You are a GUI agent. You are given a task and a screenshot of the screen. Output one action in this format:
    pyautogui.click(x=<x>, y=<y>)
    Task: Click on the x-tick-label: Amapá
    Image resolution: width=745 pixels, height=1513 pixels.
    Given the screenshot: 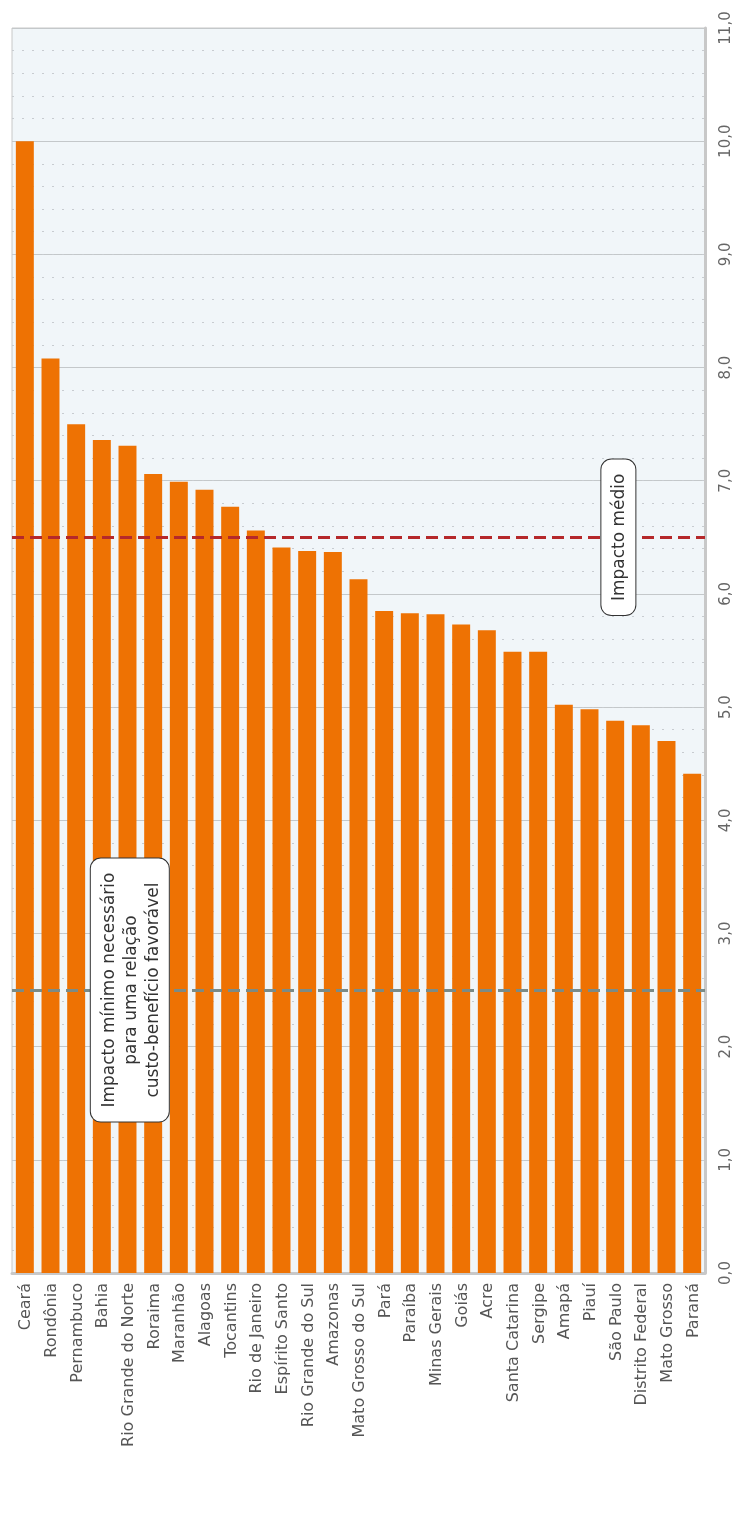 What is the action you would take?
    pyautogui.click(x=564, y=1311)
    